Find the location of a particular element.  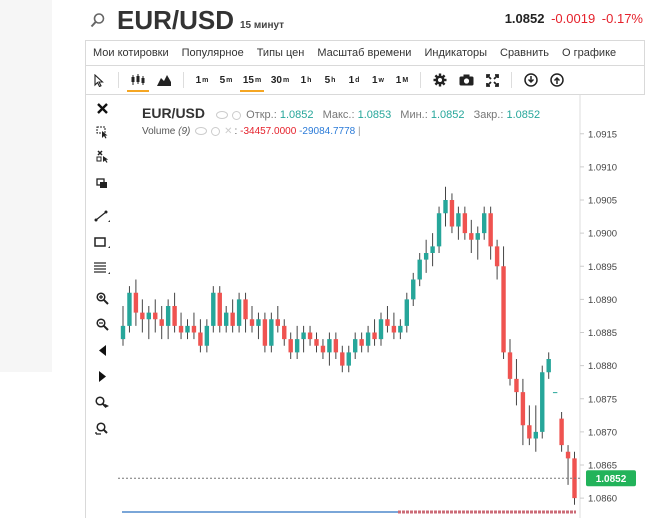

y-tick-label: 1.0915 is located at coordinates (602, 134).